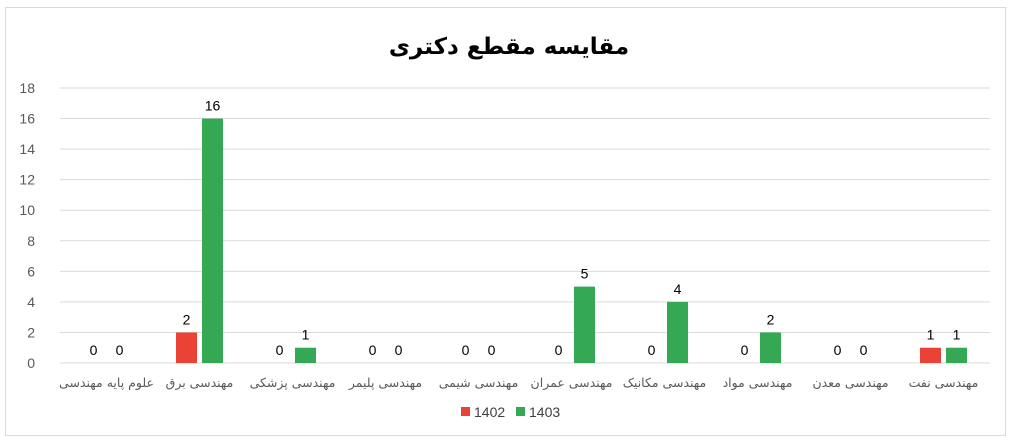 The width and height of the screenshot is (1014, 446). I want to click on y-tick-label: 10, so click(27, 210).